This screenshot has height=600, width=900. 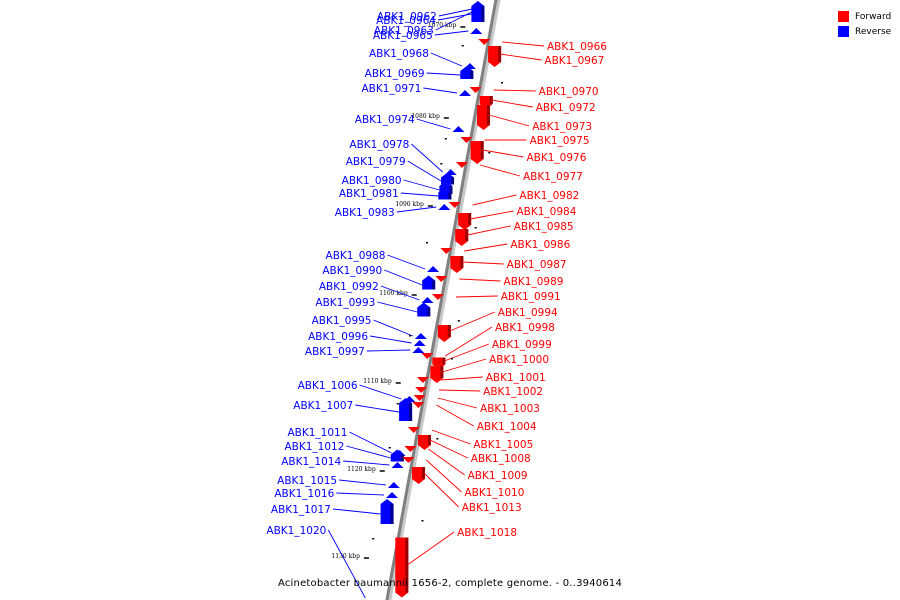 What do you see at coordinates (391, 89) in the screenshot?
I see `reverse-gene-label: ABK1_0971` at bounding box center [391, 89].